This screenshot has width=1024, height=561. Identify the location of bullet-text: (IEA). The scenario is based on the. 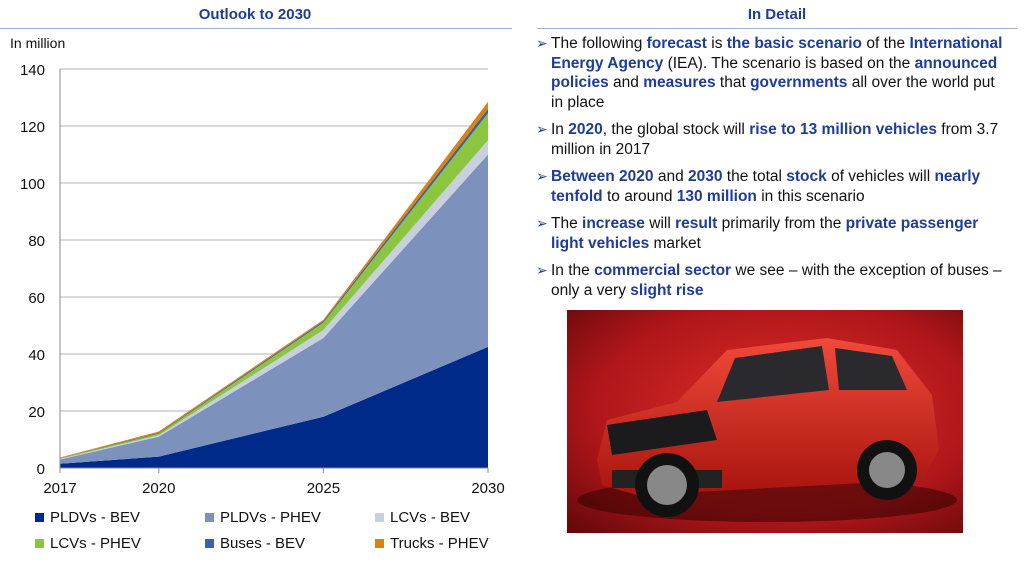
(789, 63).